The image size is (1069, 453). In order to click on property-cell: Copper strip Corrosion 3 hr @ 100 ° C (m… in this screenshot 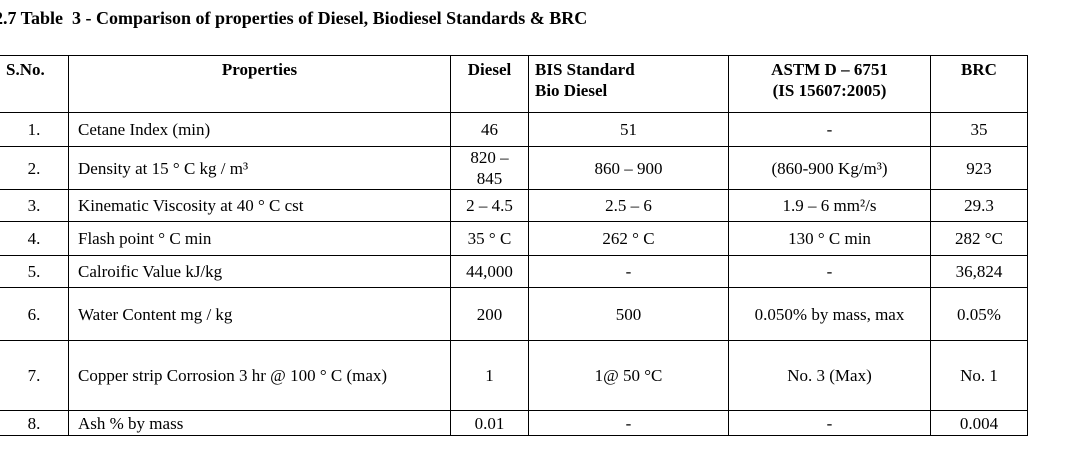, I will do `click(259, 375)`.